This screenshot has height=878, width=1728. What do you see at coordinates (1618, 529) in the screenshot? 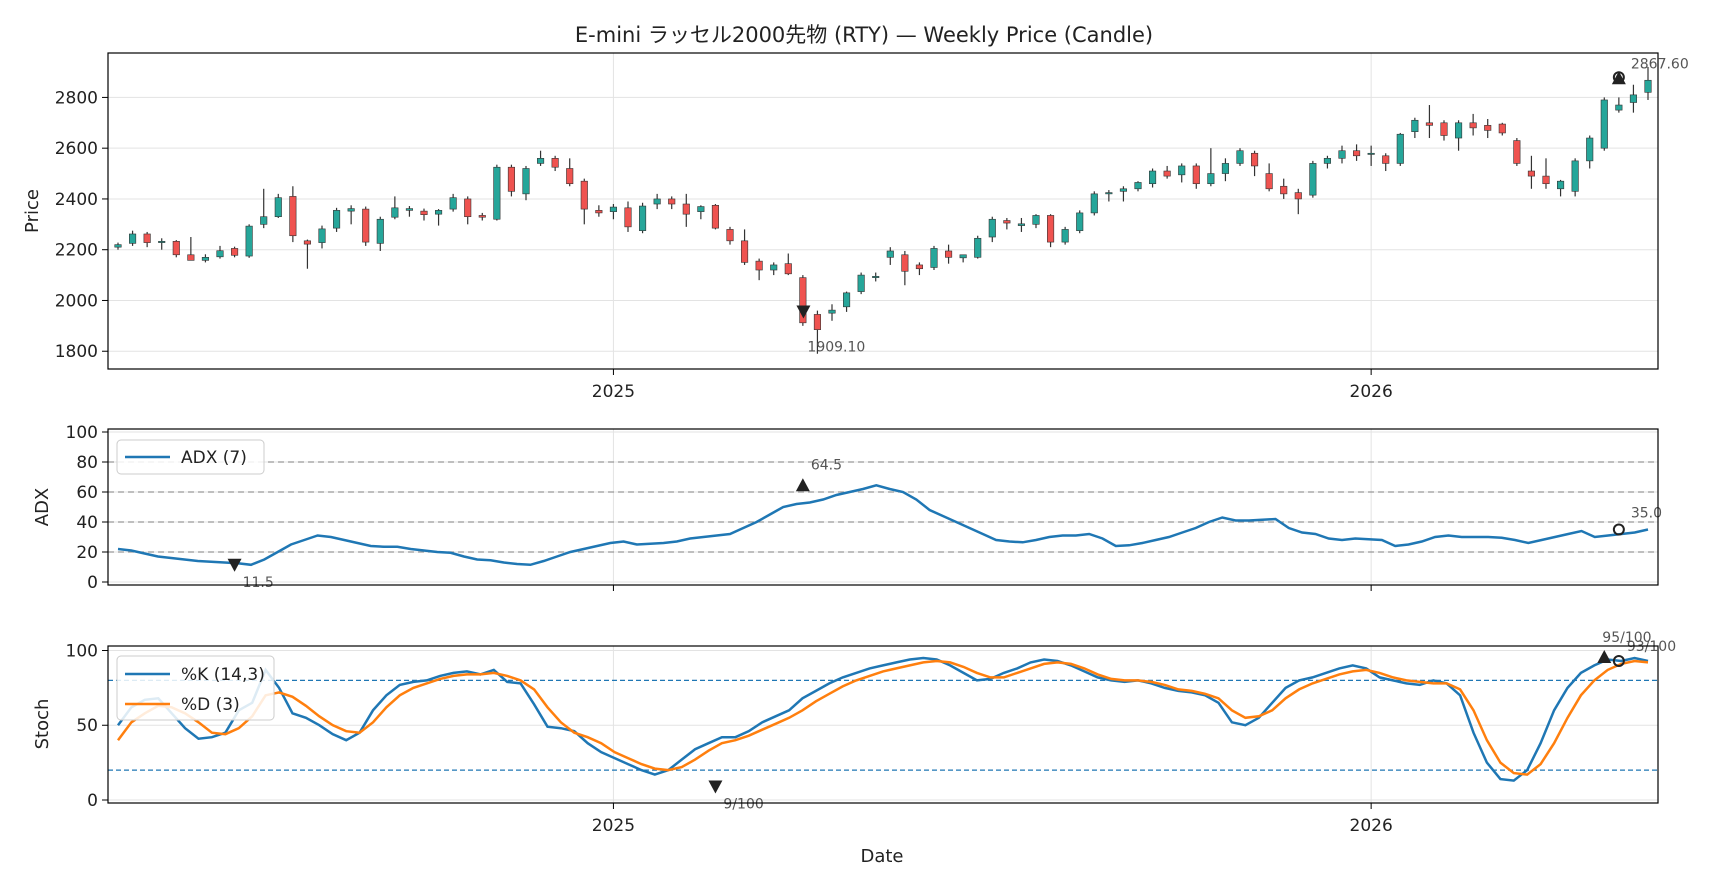
I see `adx-last-marker` at bounding box center [1618, 529].